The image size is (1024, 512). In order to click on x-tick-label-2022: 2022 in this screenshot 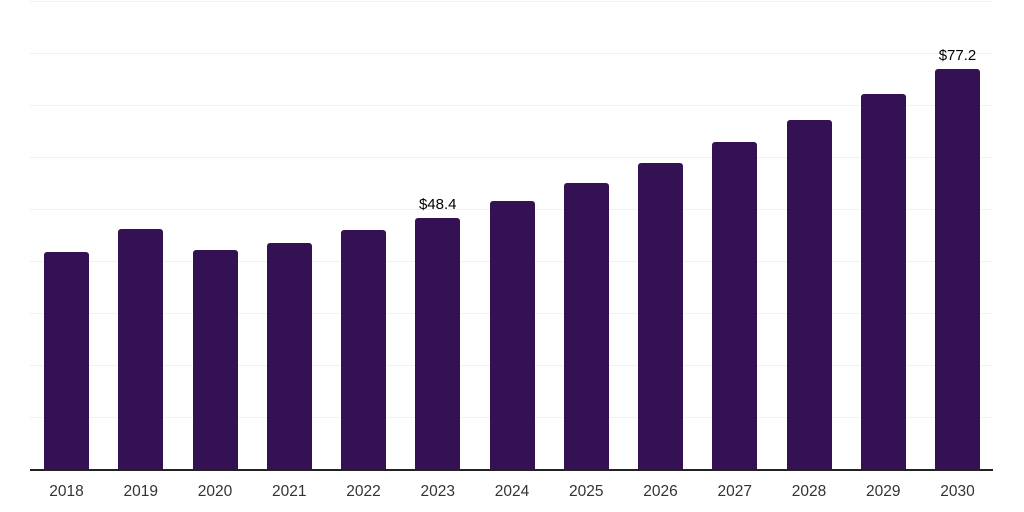, I will do `click(363, 491)`.